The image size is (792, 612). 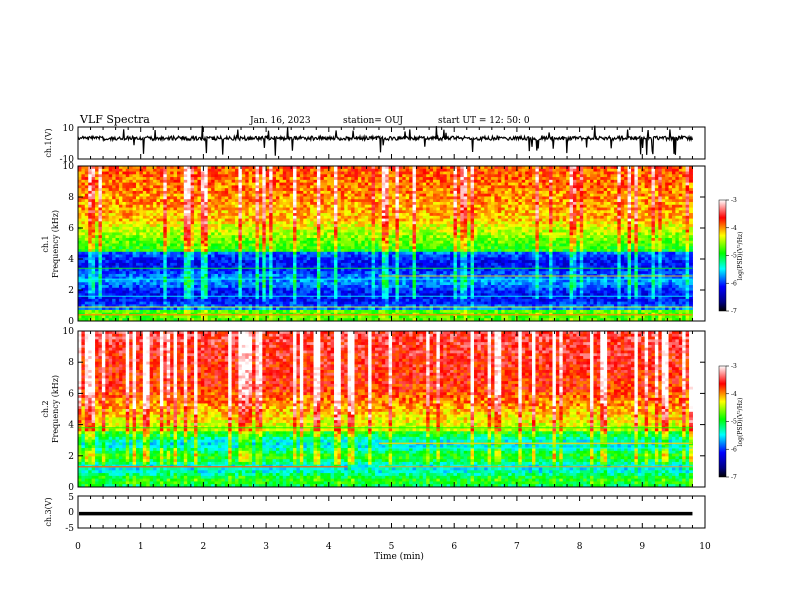 What do you see at coordinates (114, 119) in the screenshot?
I see `figure-title: VLF Spectra` at bounding box center [114, 119].